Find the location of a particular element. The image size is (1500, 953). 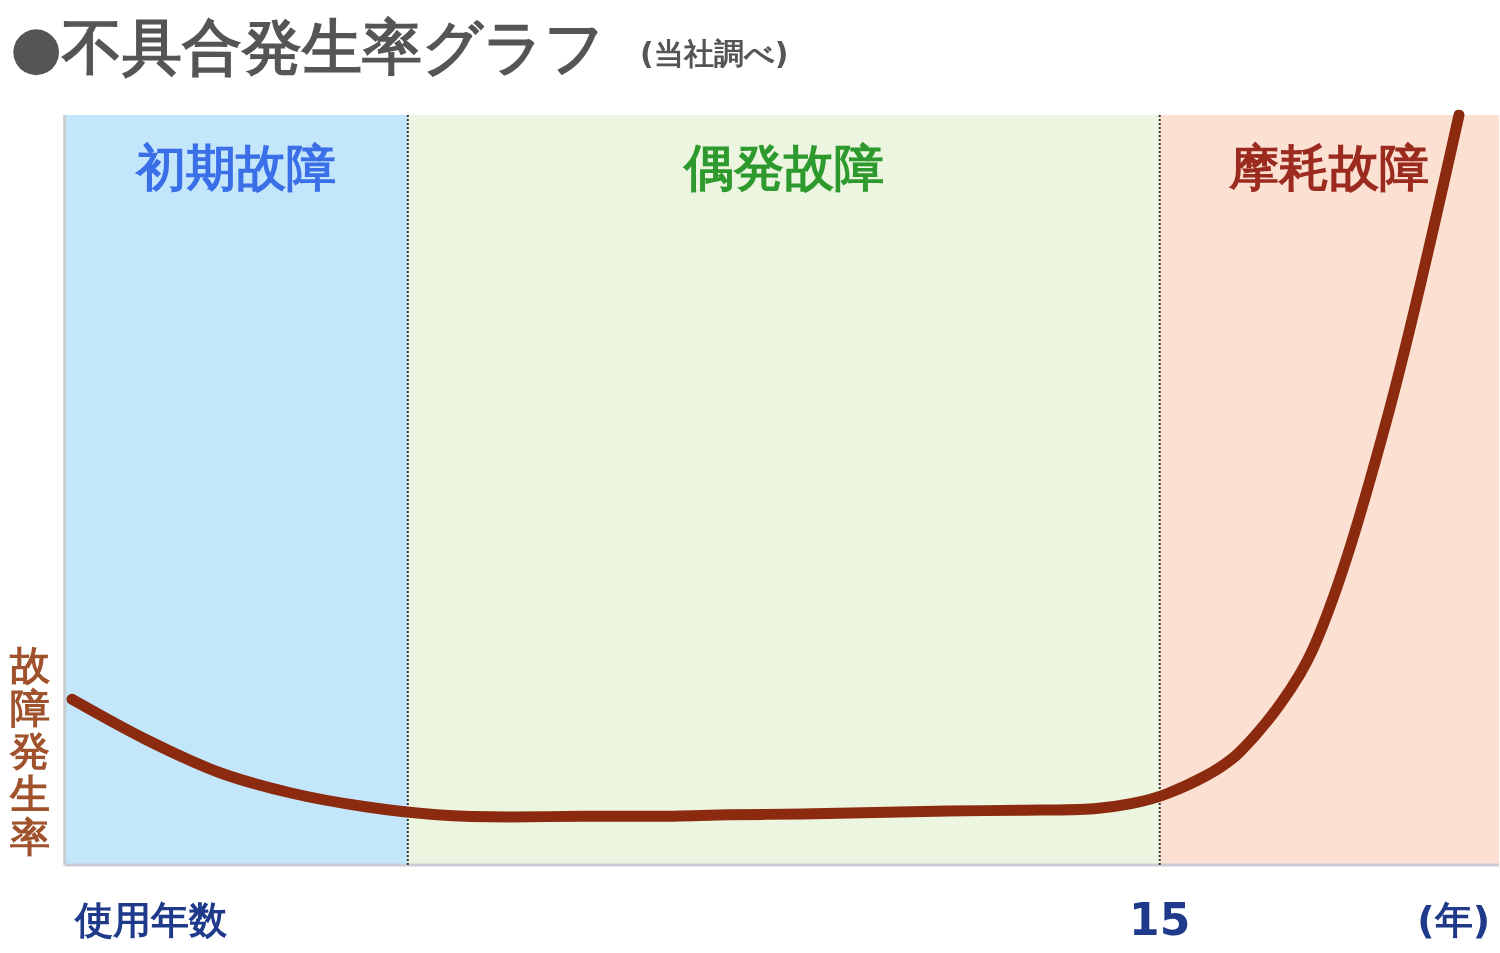

text: 15 is located at coordinates (1160, 919).